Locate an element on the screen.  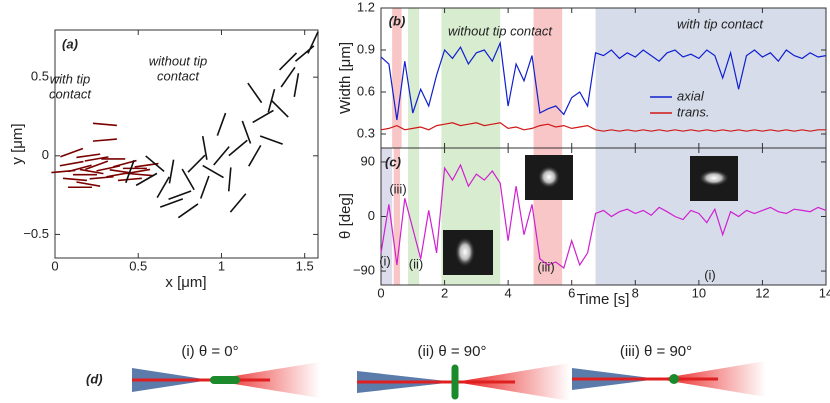
x-tick-label: 0.5 is located at coordinates (138, 265).